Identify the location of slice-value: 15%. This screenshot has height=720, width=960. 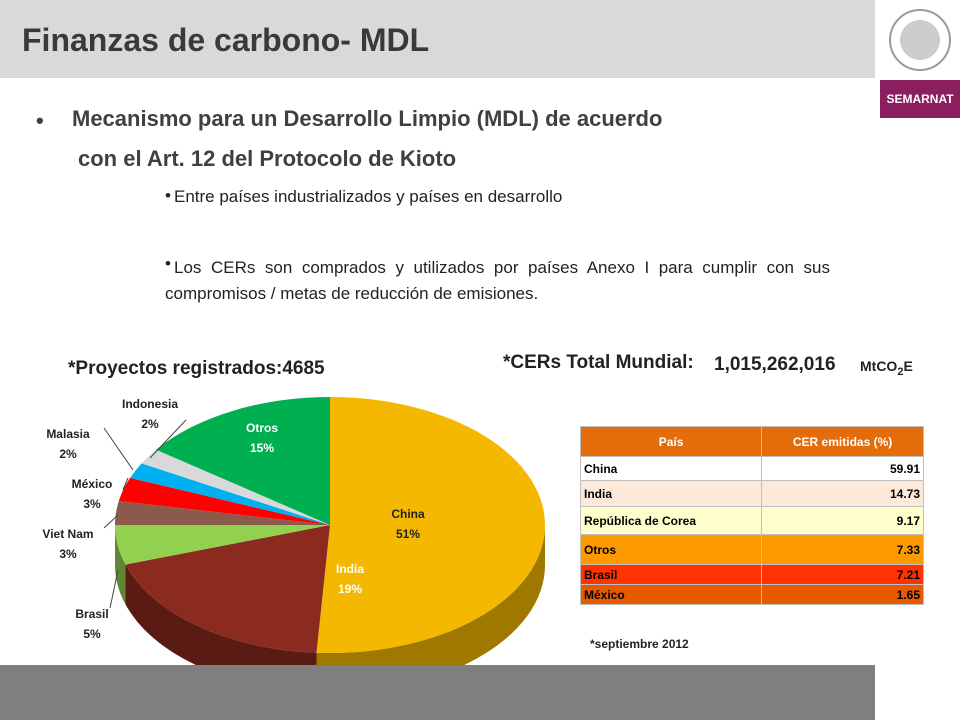
(262, 448).